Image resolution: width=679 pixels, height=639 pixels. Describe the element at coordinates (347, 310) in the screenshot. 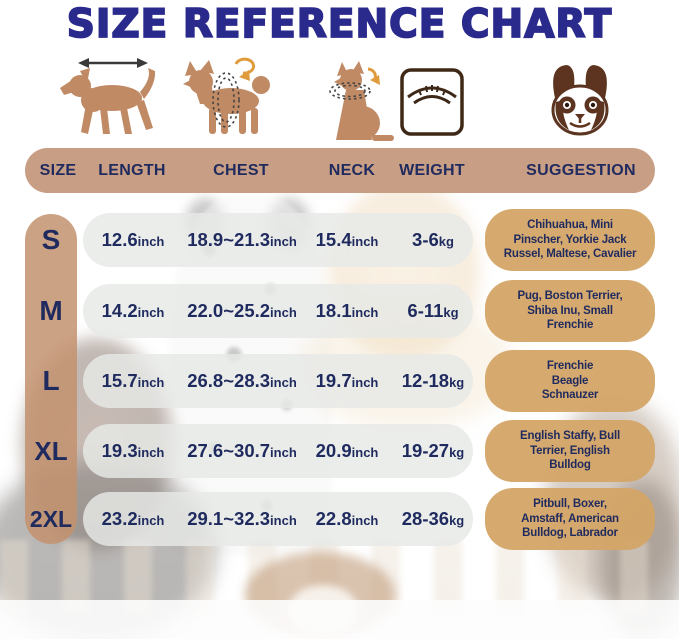

I see `neck-cell: 18.1inch` at that location.